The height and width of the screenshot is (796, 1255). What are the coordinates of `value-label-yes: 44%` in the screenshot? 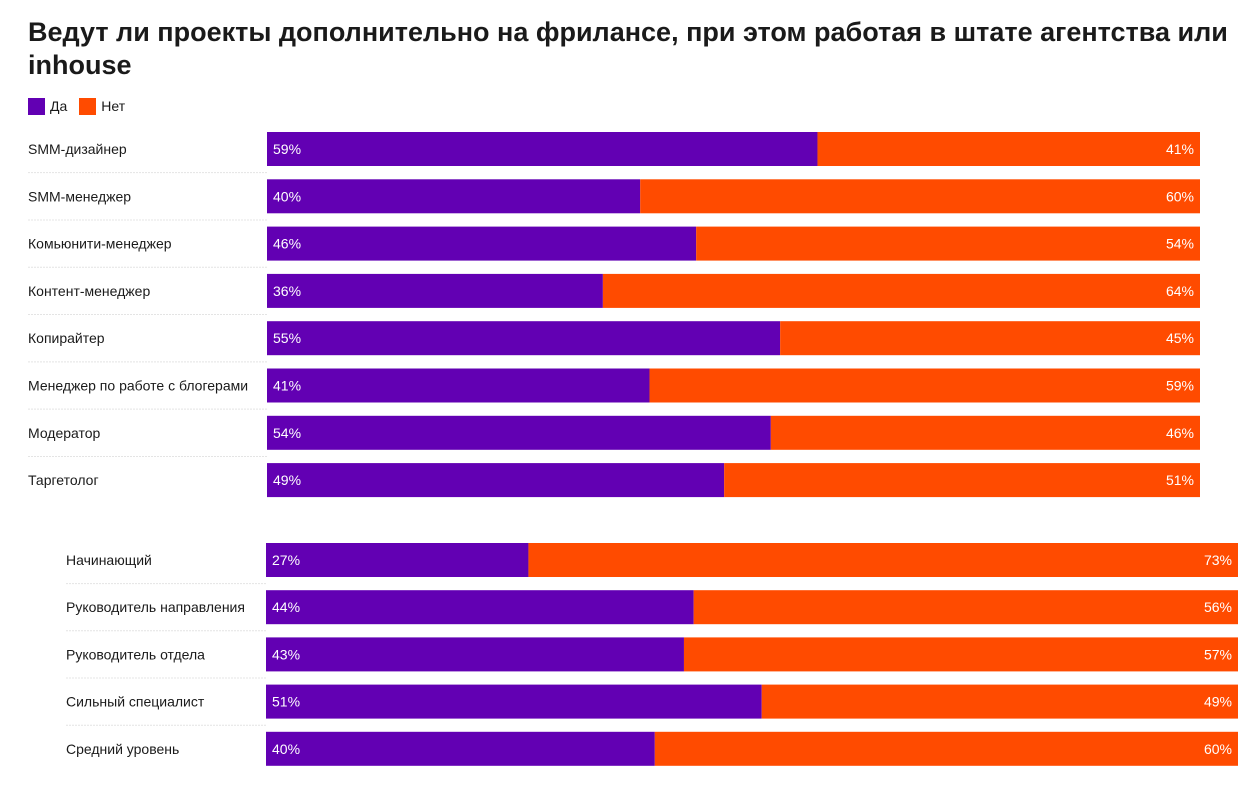 It's located at (286, 607).